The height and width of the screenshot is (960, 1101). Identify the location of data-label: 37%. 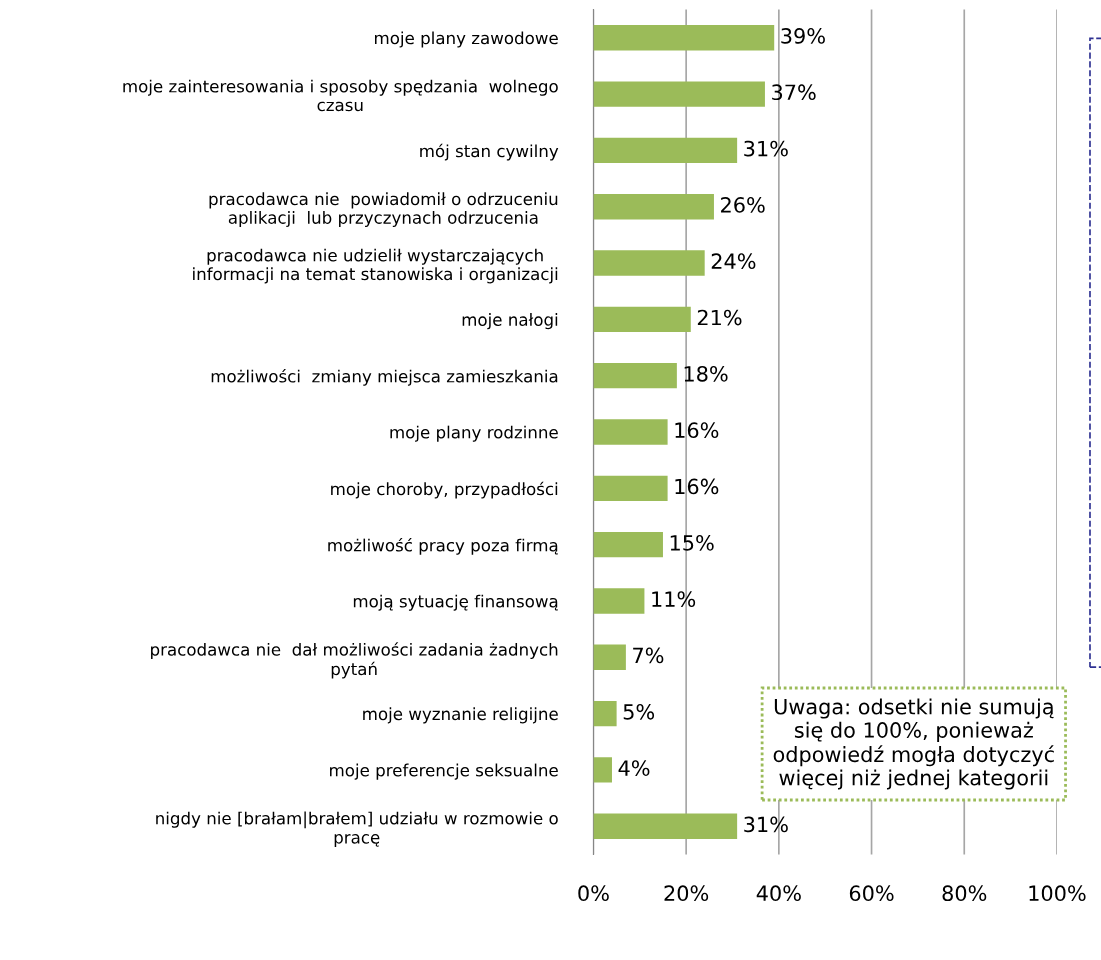
(794, 92).